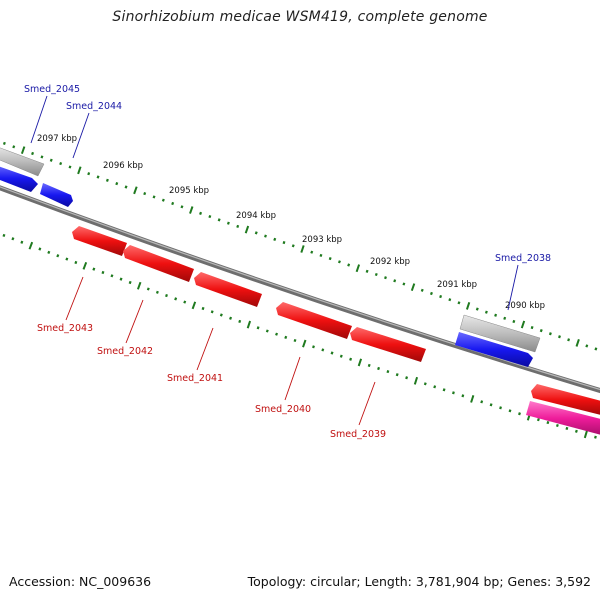  I want to click on gene-label-smed-2039: Smed_2039, so click(358, 434).